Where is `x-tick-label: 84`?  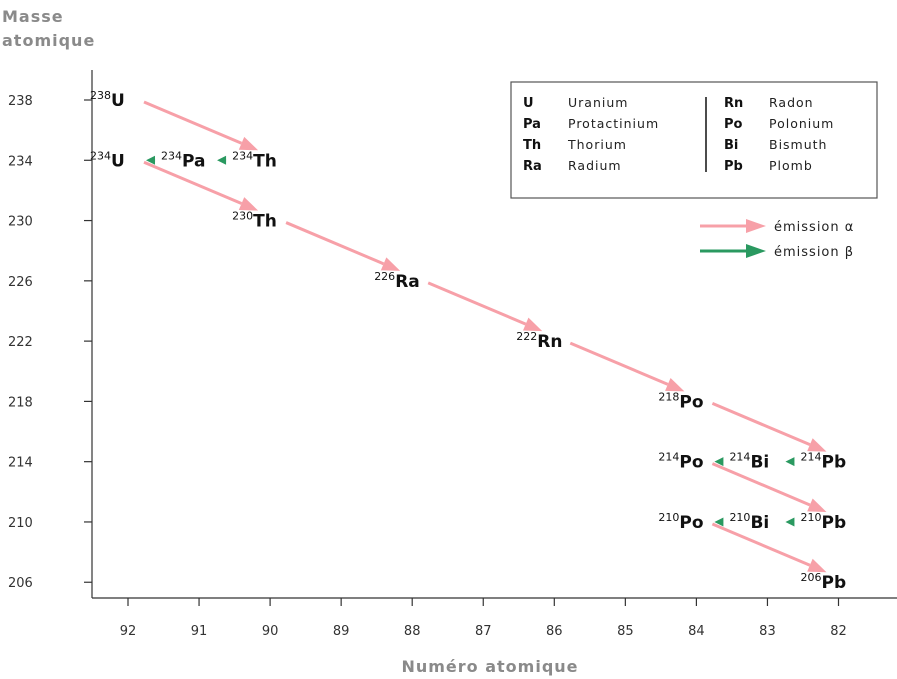 x-tick-label: 84 is located at coordinates (696, 631).